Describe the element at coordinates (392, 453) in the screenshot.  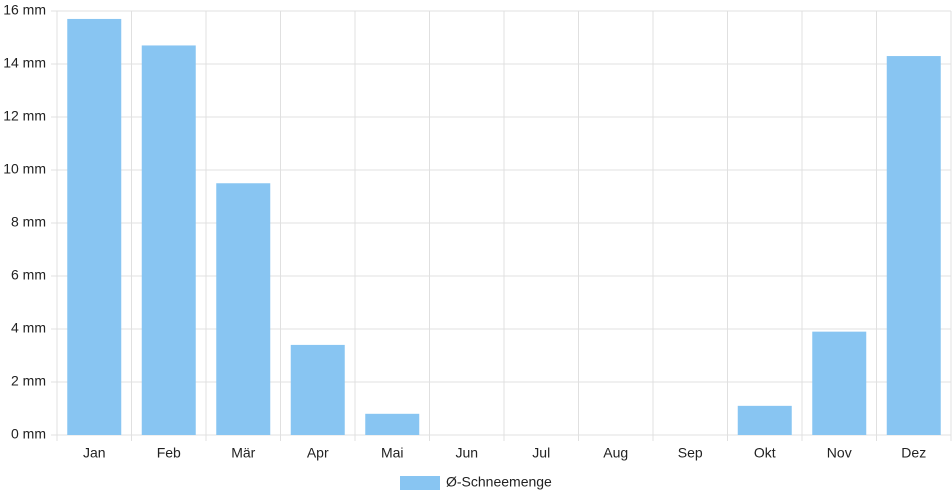
I see `x-tick-label: Mai` at that location.